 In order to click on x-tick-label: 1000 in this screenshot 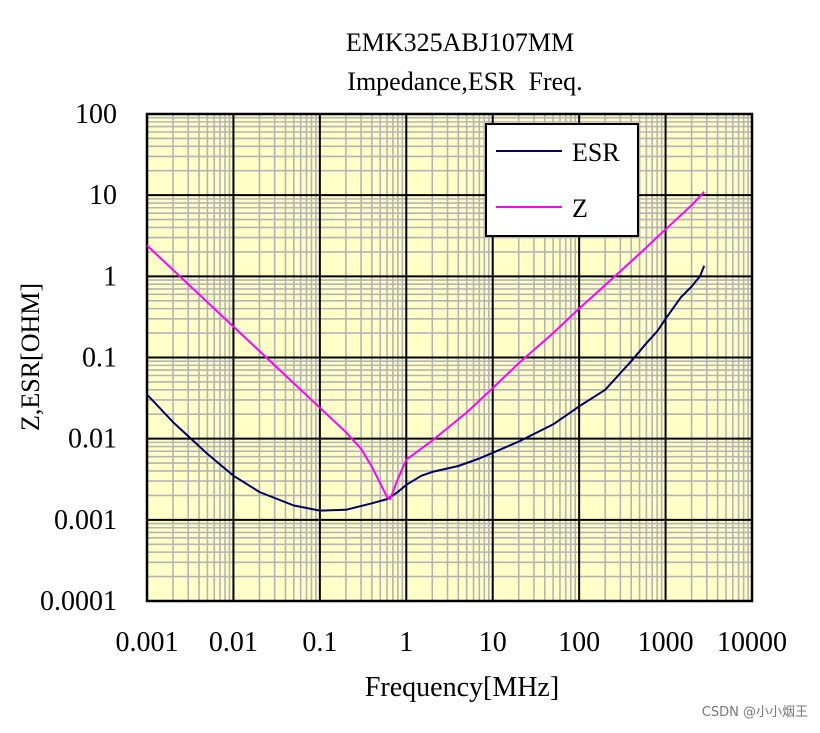, I will do `click(666, 642)`.